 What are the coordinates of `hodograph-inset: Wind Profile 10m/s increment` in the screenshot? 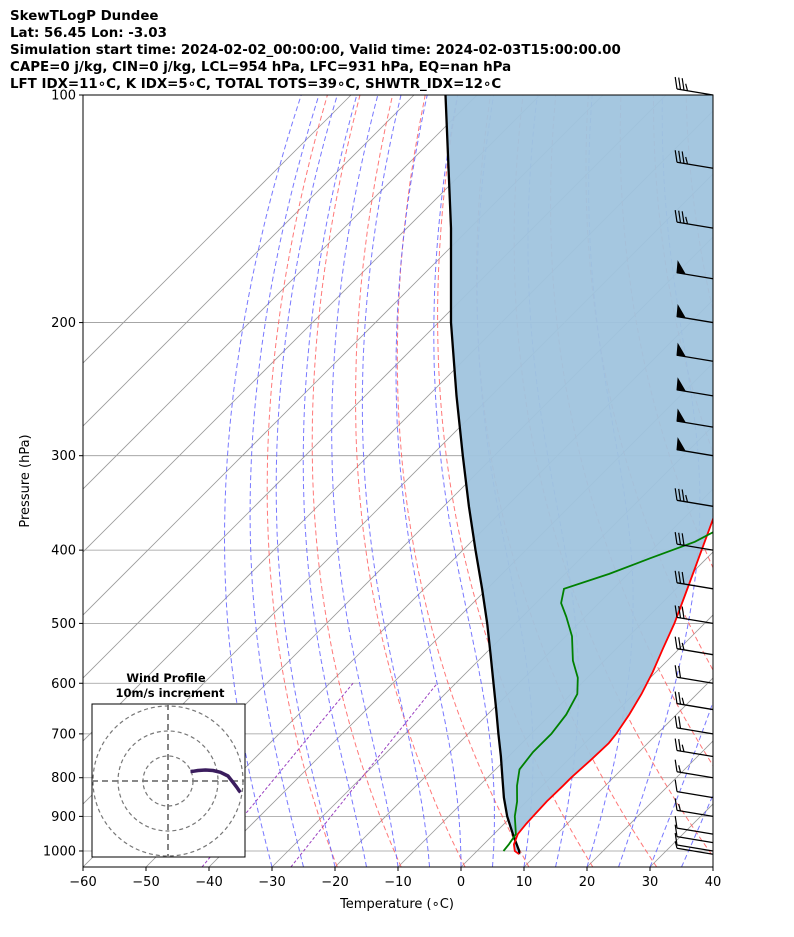 It's located at (168, 764).